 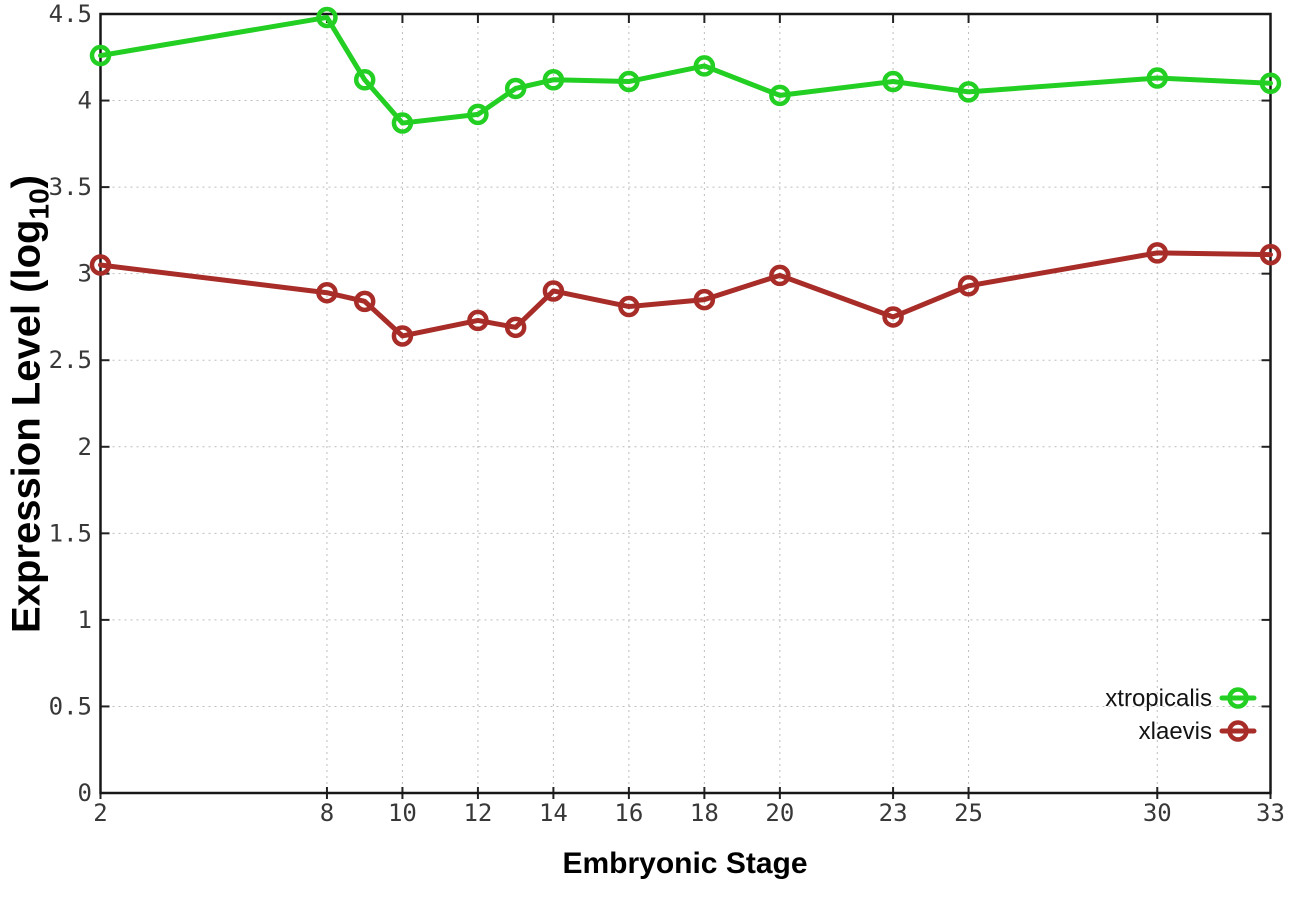 I want to click on y-tick-label: 3.5, so click(x=70, y=187).